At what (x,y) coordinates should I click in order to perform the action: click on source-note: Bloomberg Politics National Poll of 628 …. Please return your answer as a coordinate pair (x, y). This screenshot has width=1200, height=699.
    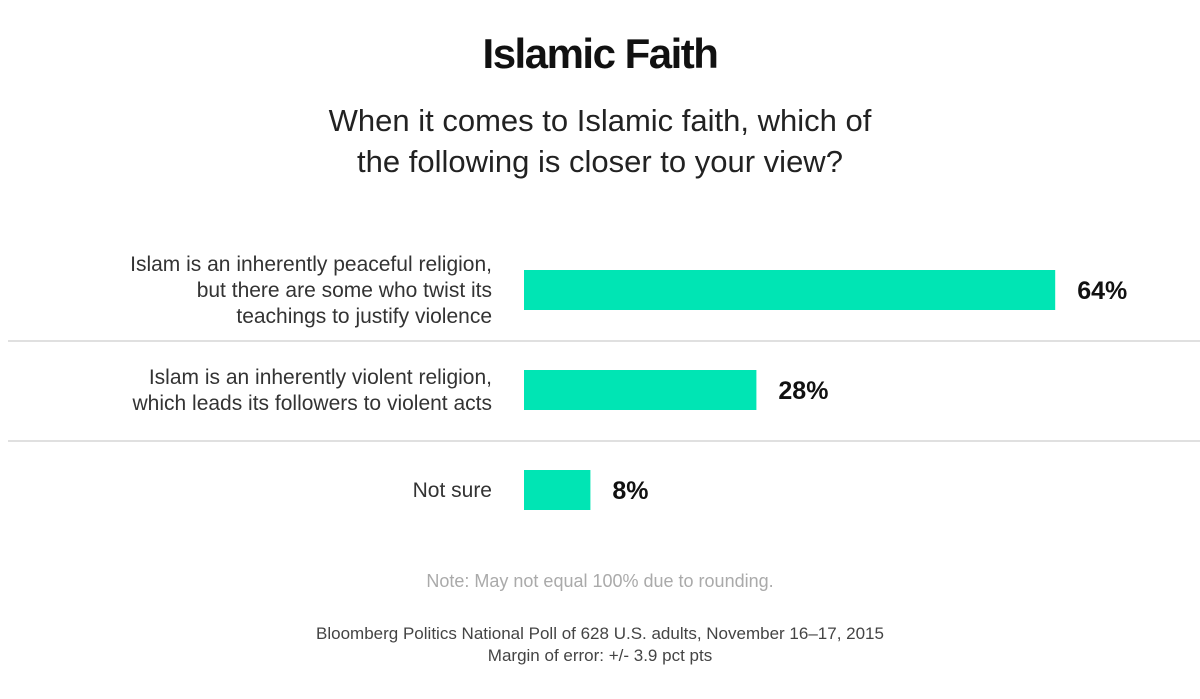
    Looking at the image, I should click on (600, 645).